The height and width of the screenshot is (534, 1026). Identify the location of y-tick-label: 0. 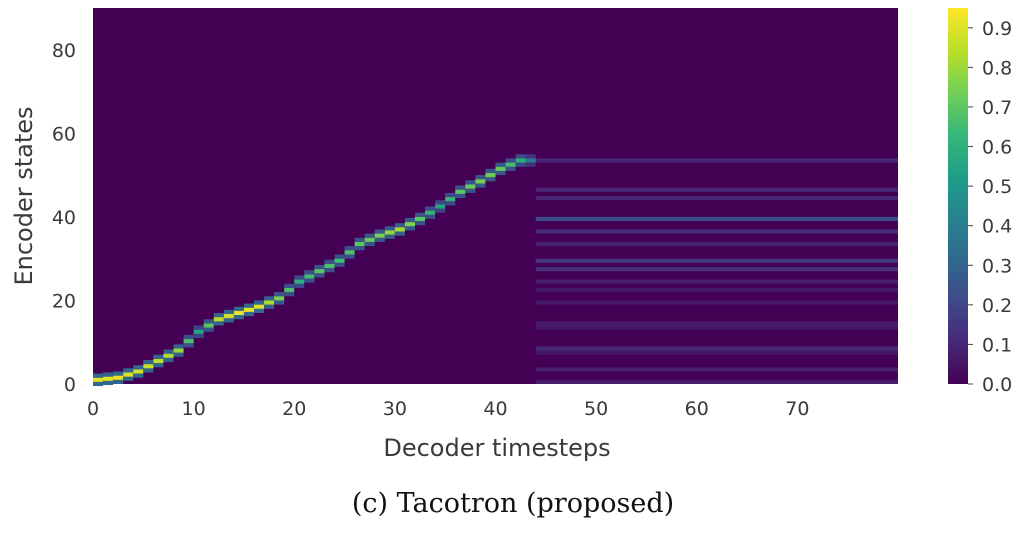
(70, 385).